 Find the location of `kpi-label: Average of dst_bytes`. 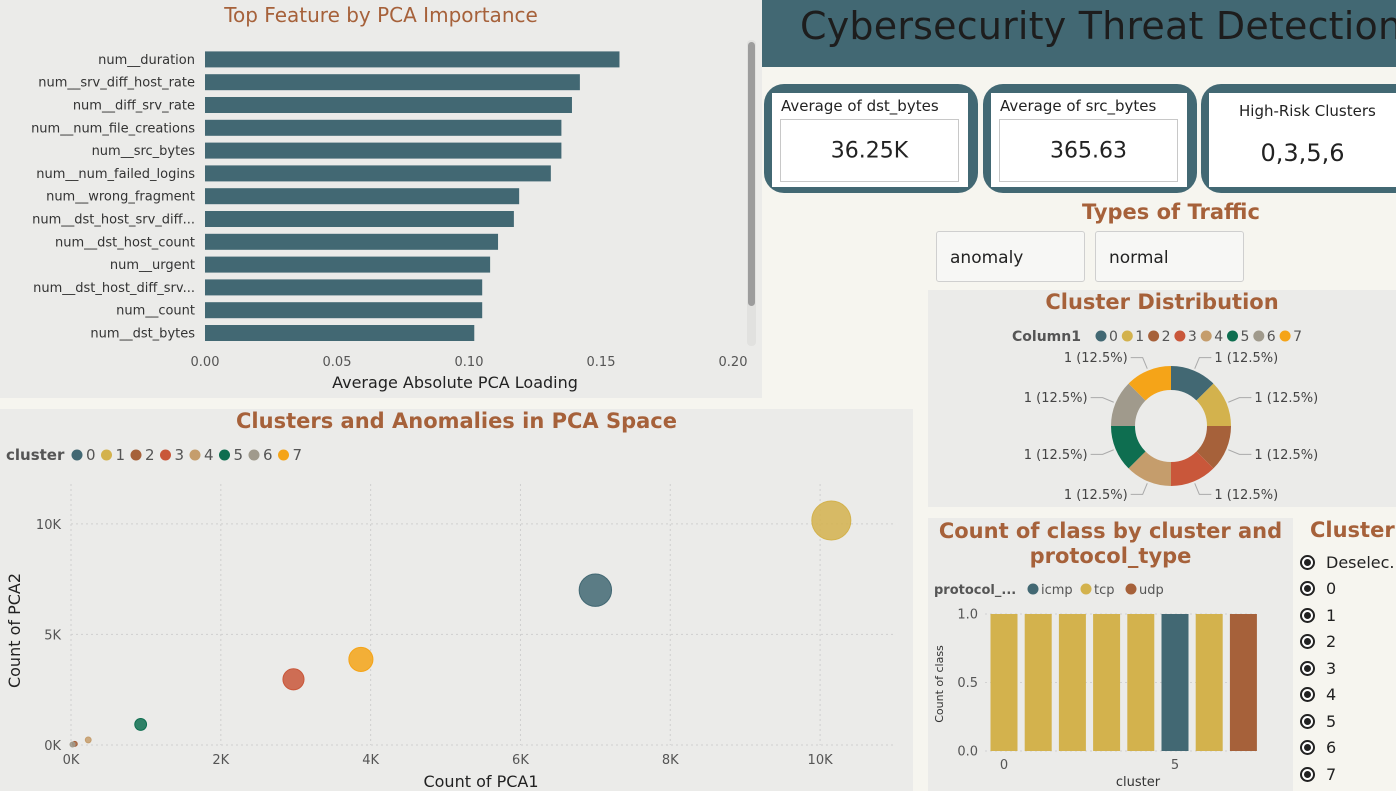

kpi-label: Average of dst_bytes is located at coordinates (860, 106).